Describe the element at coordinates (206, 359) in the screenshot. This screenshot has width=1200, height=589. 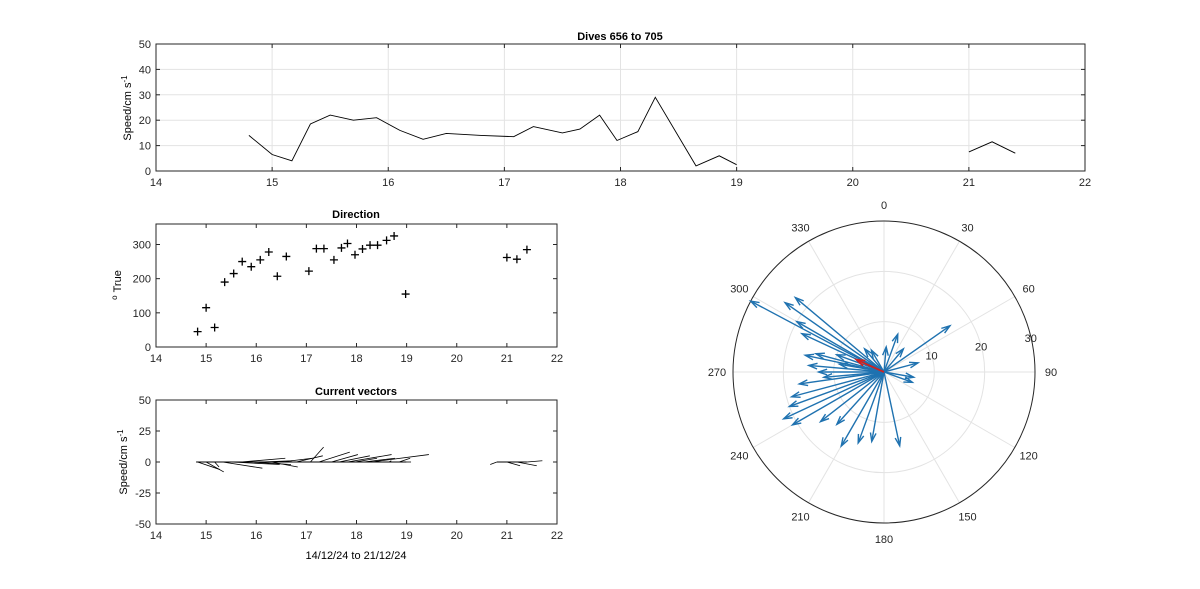
I see `direction-x-tick-label: 15` at that location.